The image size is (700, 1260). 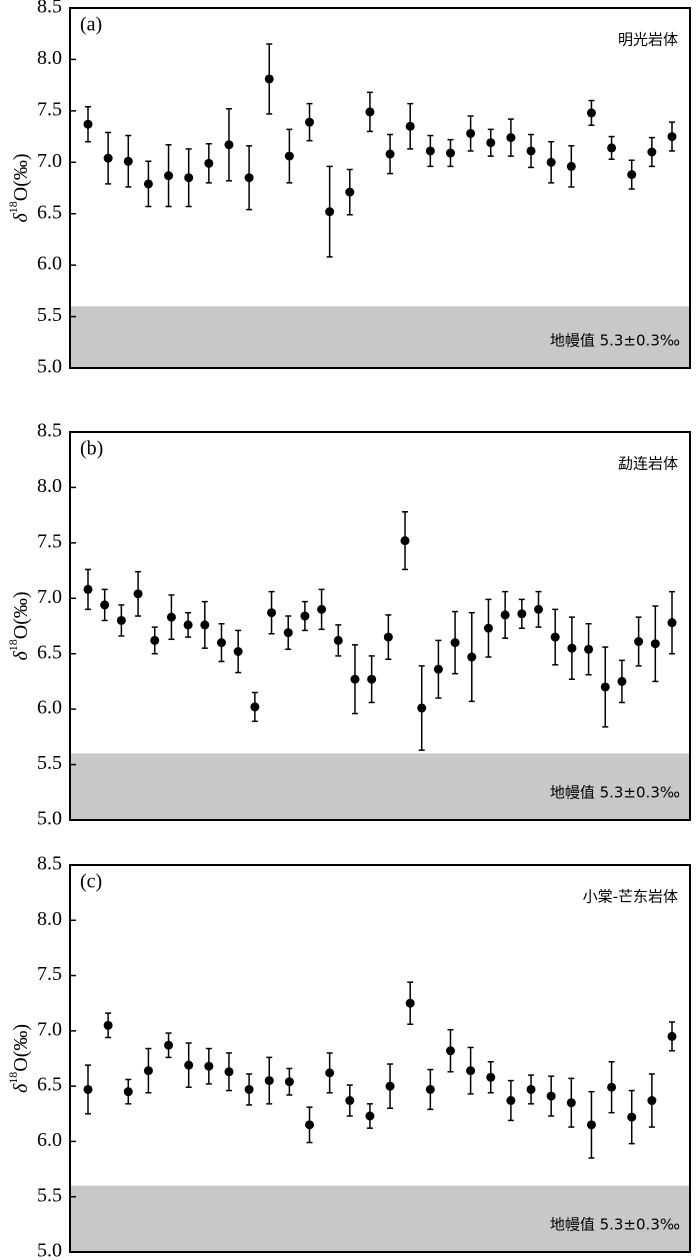 I want to click on panel-label: (c), so click(x=91, y=882).